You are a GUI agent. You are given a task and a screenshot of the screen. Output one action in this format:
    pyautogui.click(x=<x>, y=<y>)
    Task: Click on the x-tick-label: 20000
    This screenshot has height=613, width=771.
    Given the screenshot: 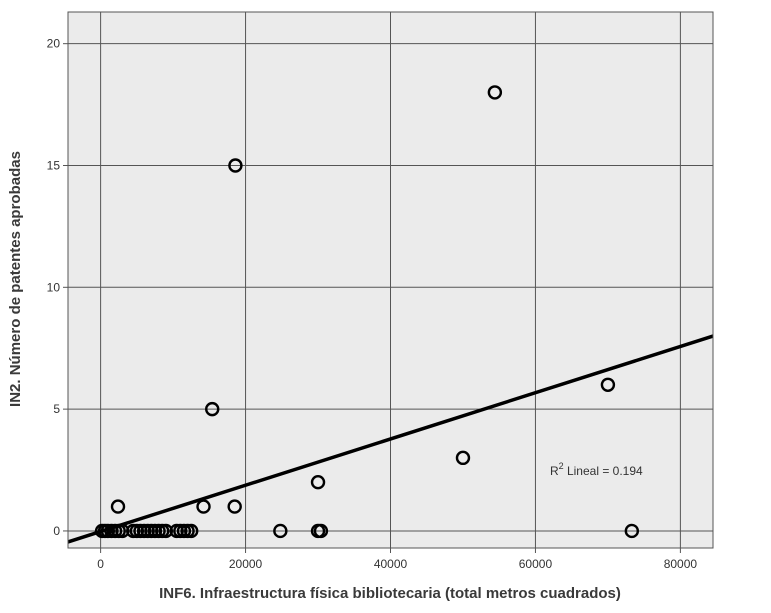 What is the action you would take?
    pyautogui.click(x=246, y=564)
    